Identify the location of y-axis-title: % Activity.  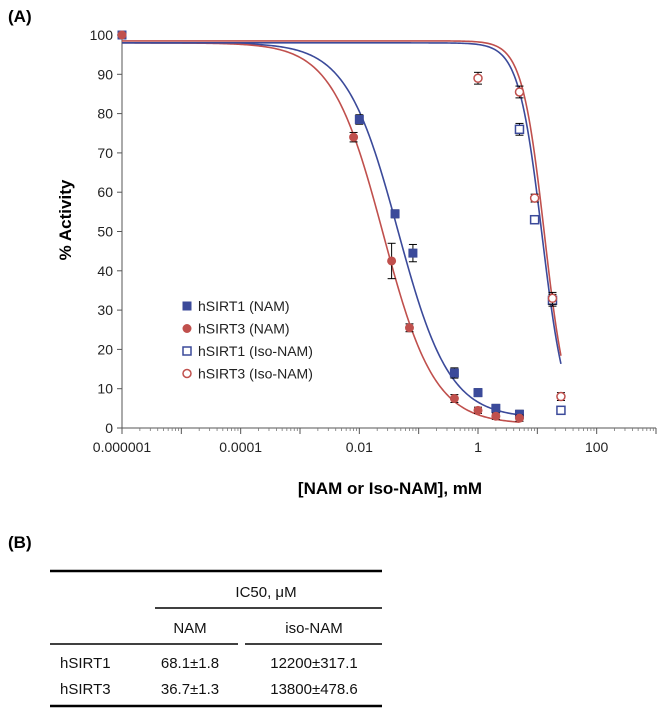
(65, 219).